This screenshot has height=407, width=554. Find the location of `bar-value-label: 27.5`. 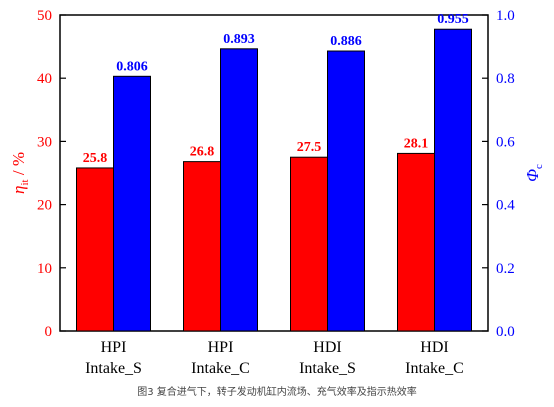

bar-value-label: 27.5 is located at coordinates (309, 147).